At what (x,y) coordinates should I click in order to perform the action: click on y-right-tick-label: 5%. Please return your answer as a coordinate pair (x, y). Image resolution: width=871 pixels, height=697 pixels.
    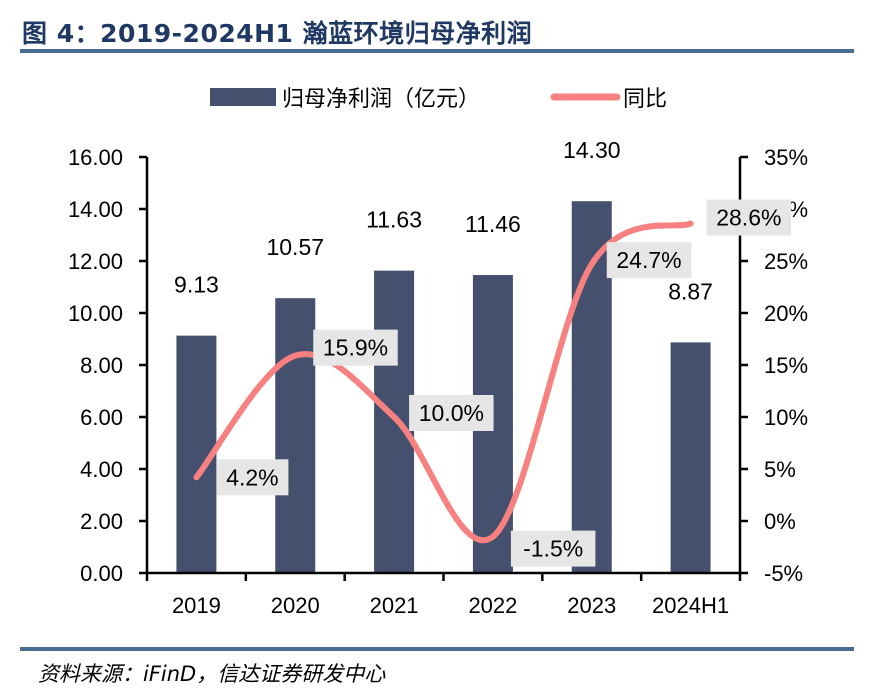
    Looking at the image, I should click on (780, 469).